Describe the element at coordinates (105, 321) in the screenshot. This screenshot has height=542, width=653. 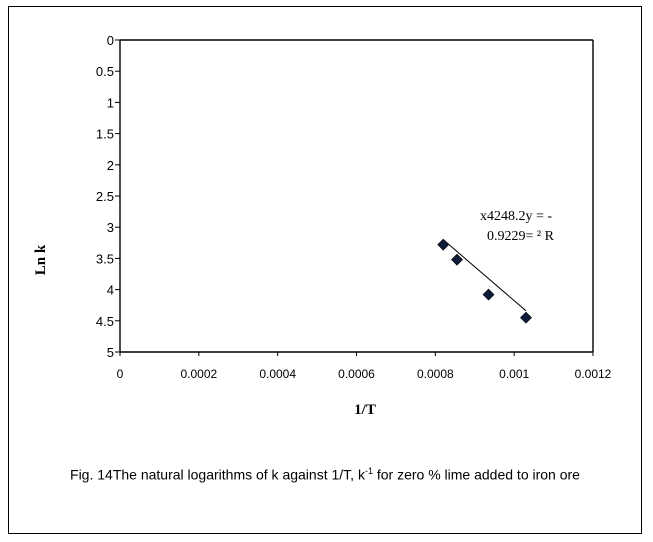
I see `y-tick-label: 4.5` at that location.